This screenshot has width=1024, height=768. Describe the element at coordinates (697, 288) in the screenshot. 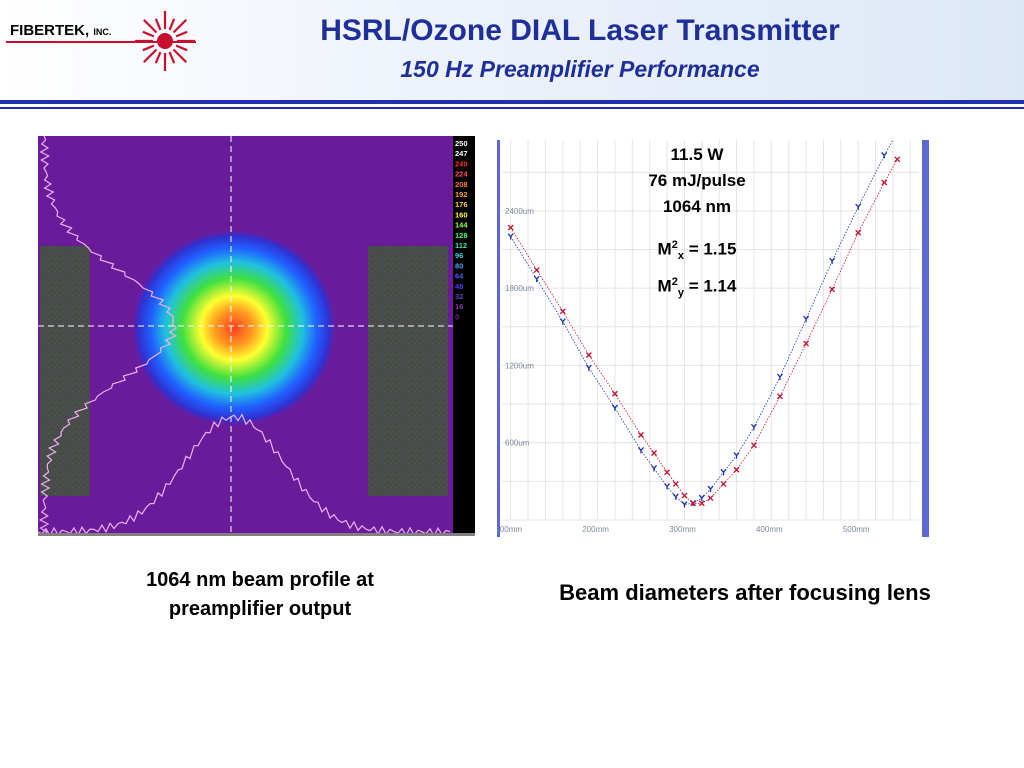

I see `m2-y-value: M2y = 1.14` at that location.